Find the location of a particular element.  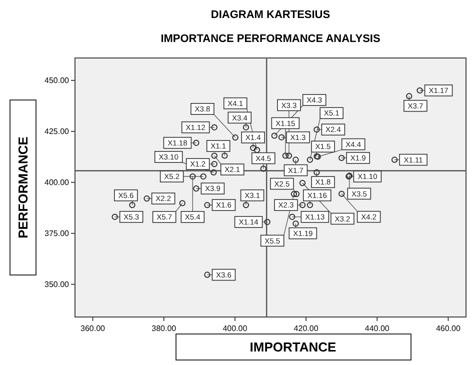

y-tick-label: 425.00 is located at coordinates (57, 131).